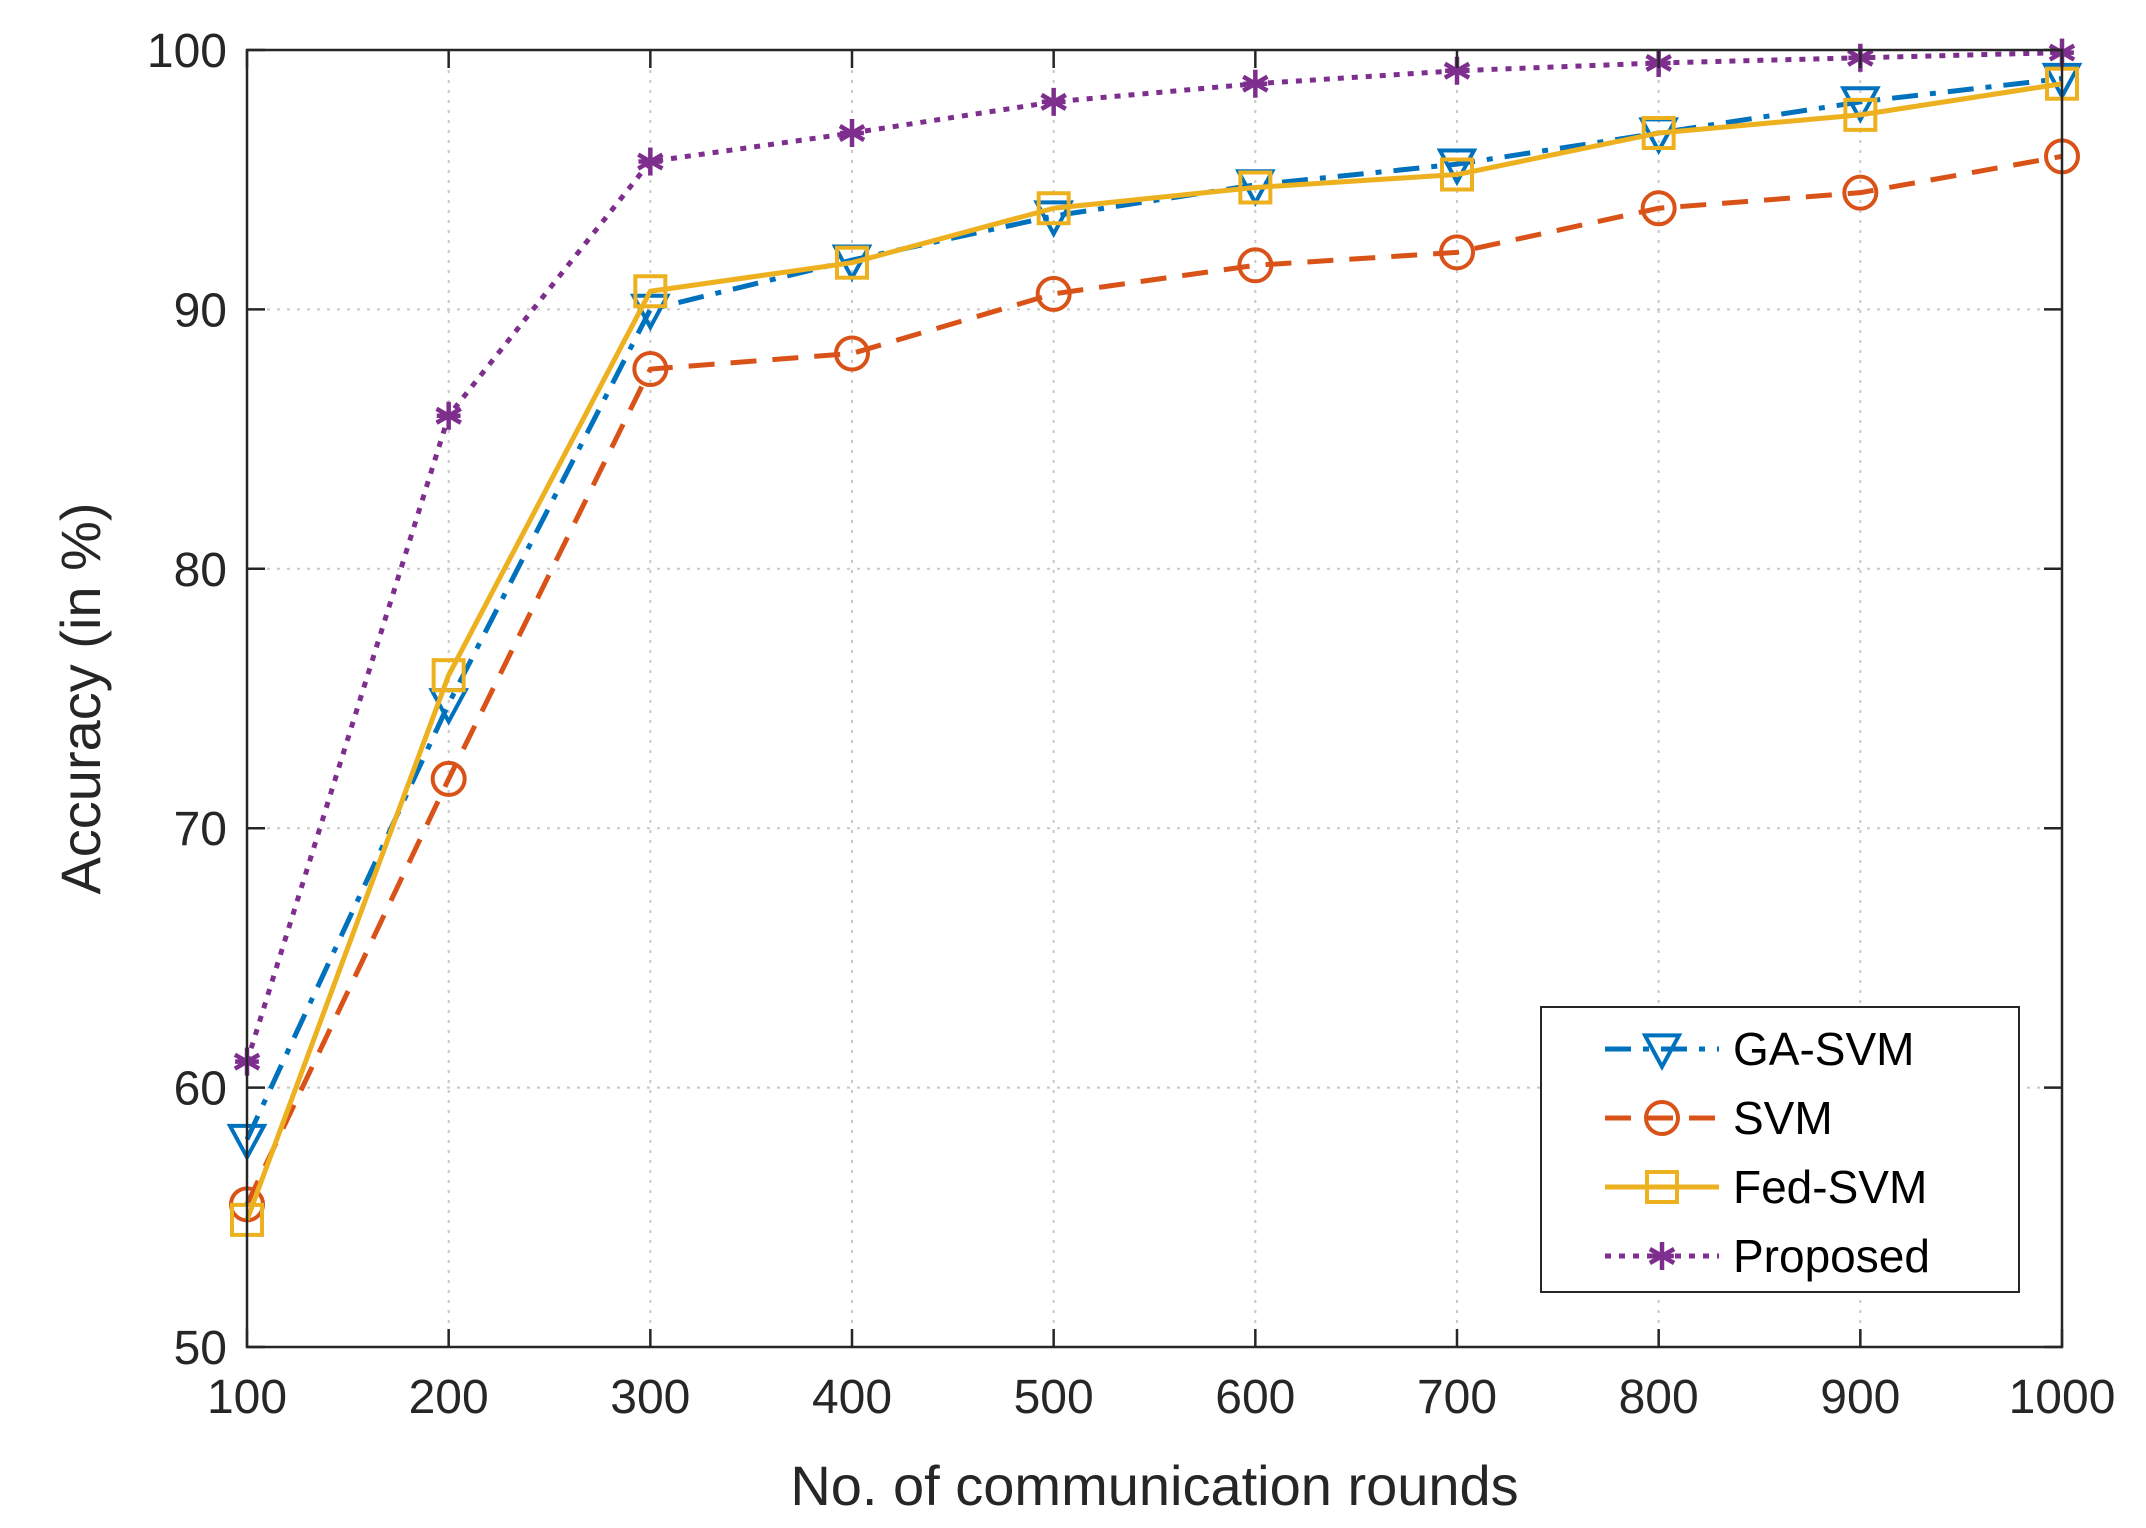 This screenshot has width=2146, height=1528. Describe the element at coordinates (187, 700) in the screenshot. I see `y-tick-labels: 50 60 70 80 90 100` at that location.